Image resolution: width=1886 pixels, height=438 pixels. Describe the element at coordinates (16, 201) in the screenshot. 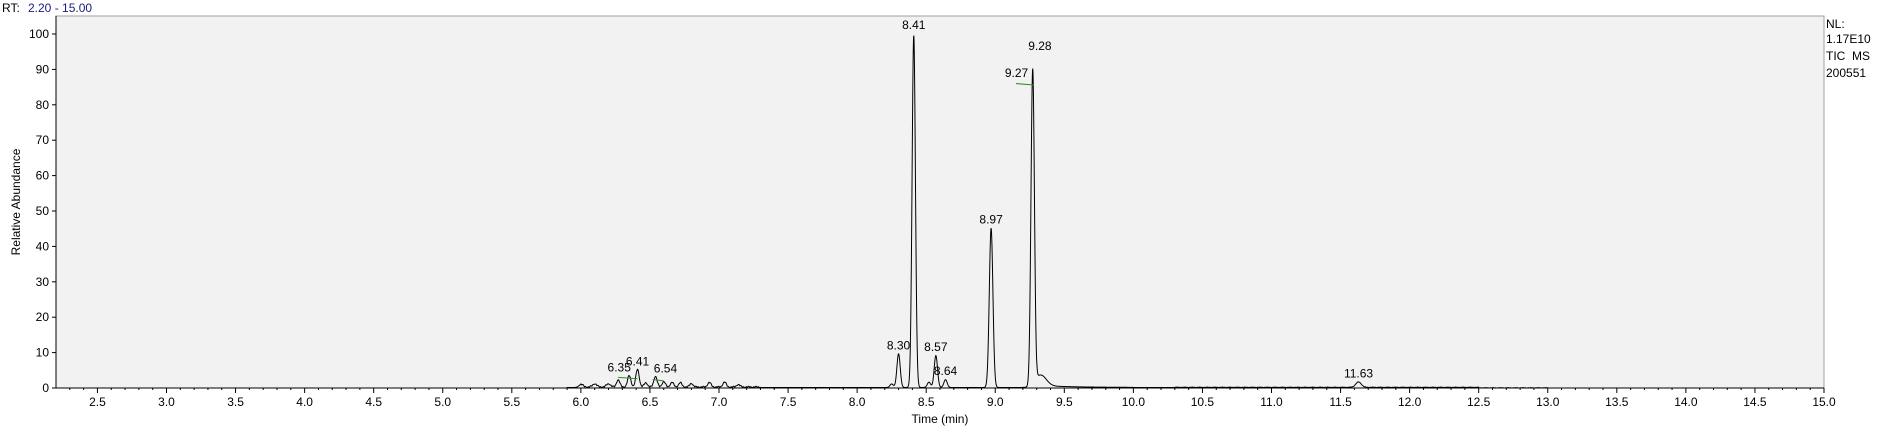

I see `y-axis-title: Relative Abundance` at that location.